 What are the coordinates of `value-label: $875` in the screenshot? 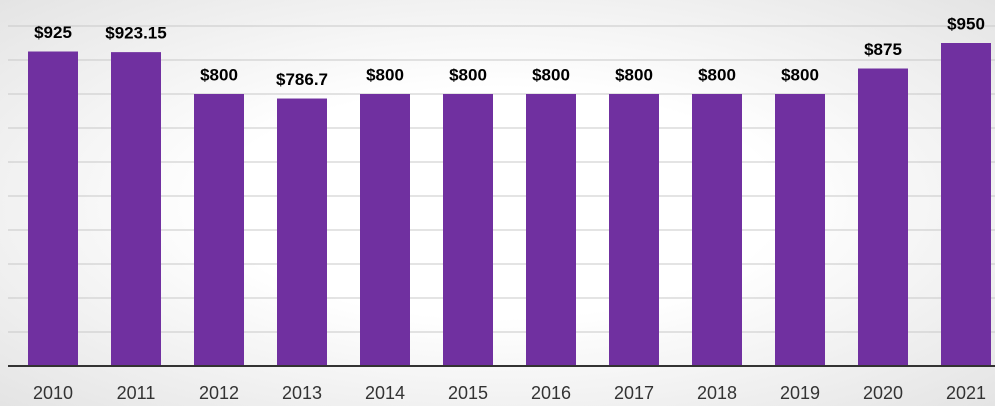 It's located at (883, 49).